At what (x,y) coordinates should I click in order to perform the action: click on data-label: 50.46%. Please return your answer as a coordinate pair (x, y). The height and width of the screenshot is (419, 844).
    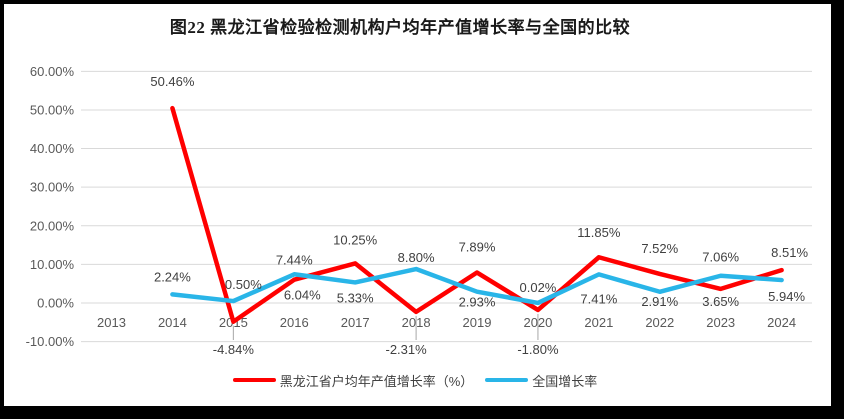
    Looking at the image, I should click on (172, 81).